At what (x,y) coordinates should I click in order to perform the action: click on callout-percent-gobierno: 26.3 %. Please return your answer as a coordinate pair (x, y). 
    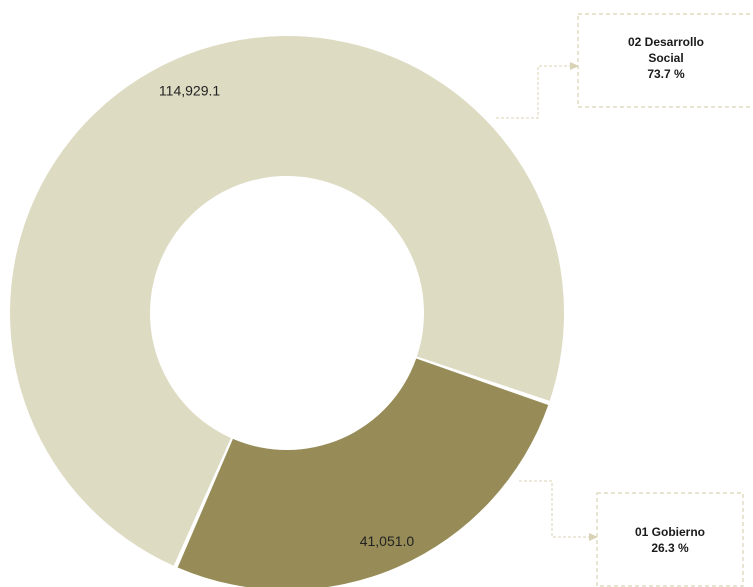
    Looking at the image, I should click on (670, 548).